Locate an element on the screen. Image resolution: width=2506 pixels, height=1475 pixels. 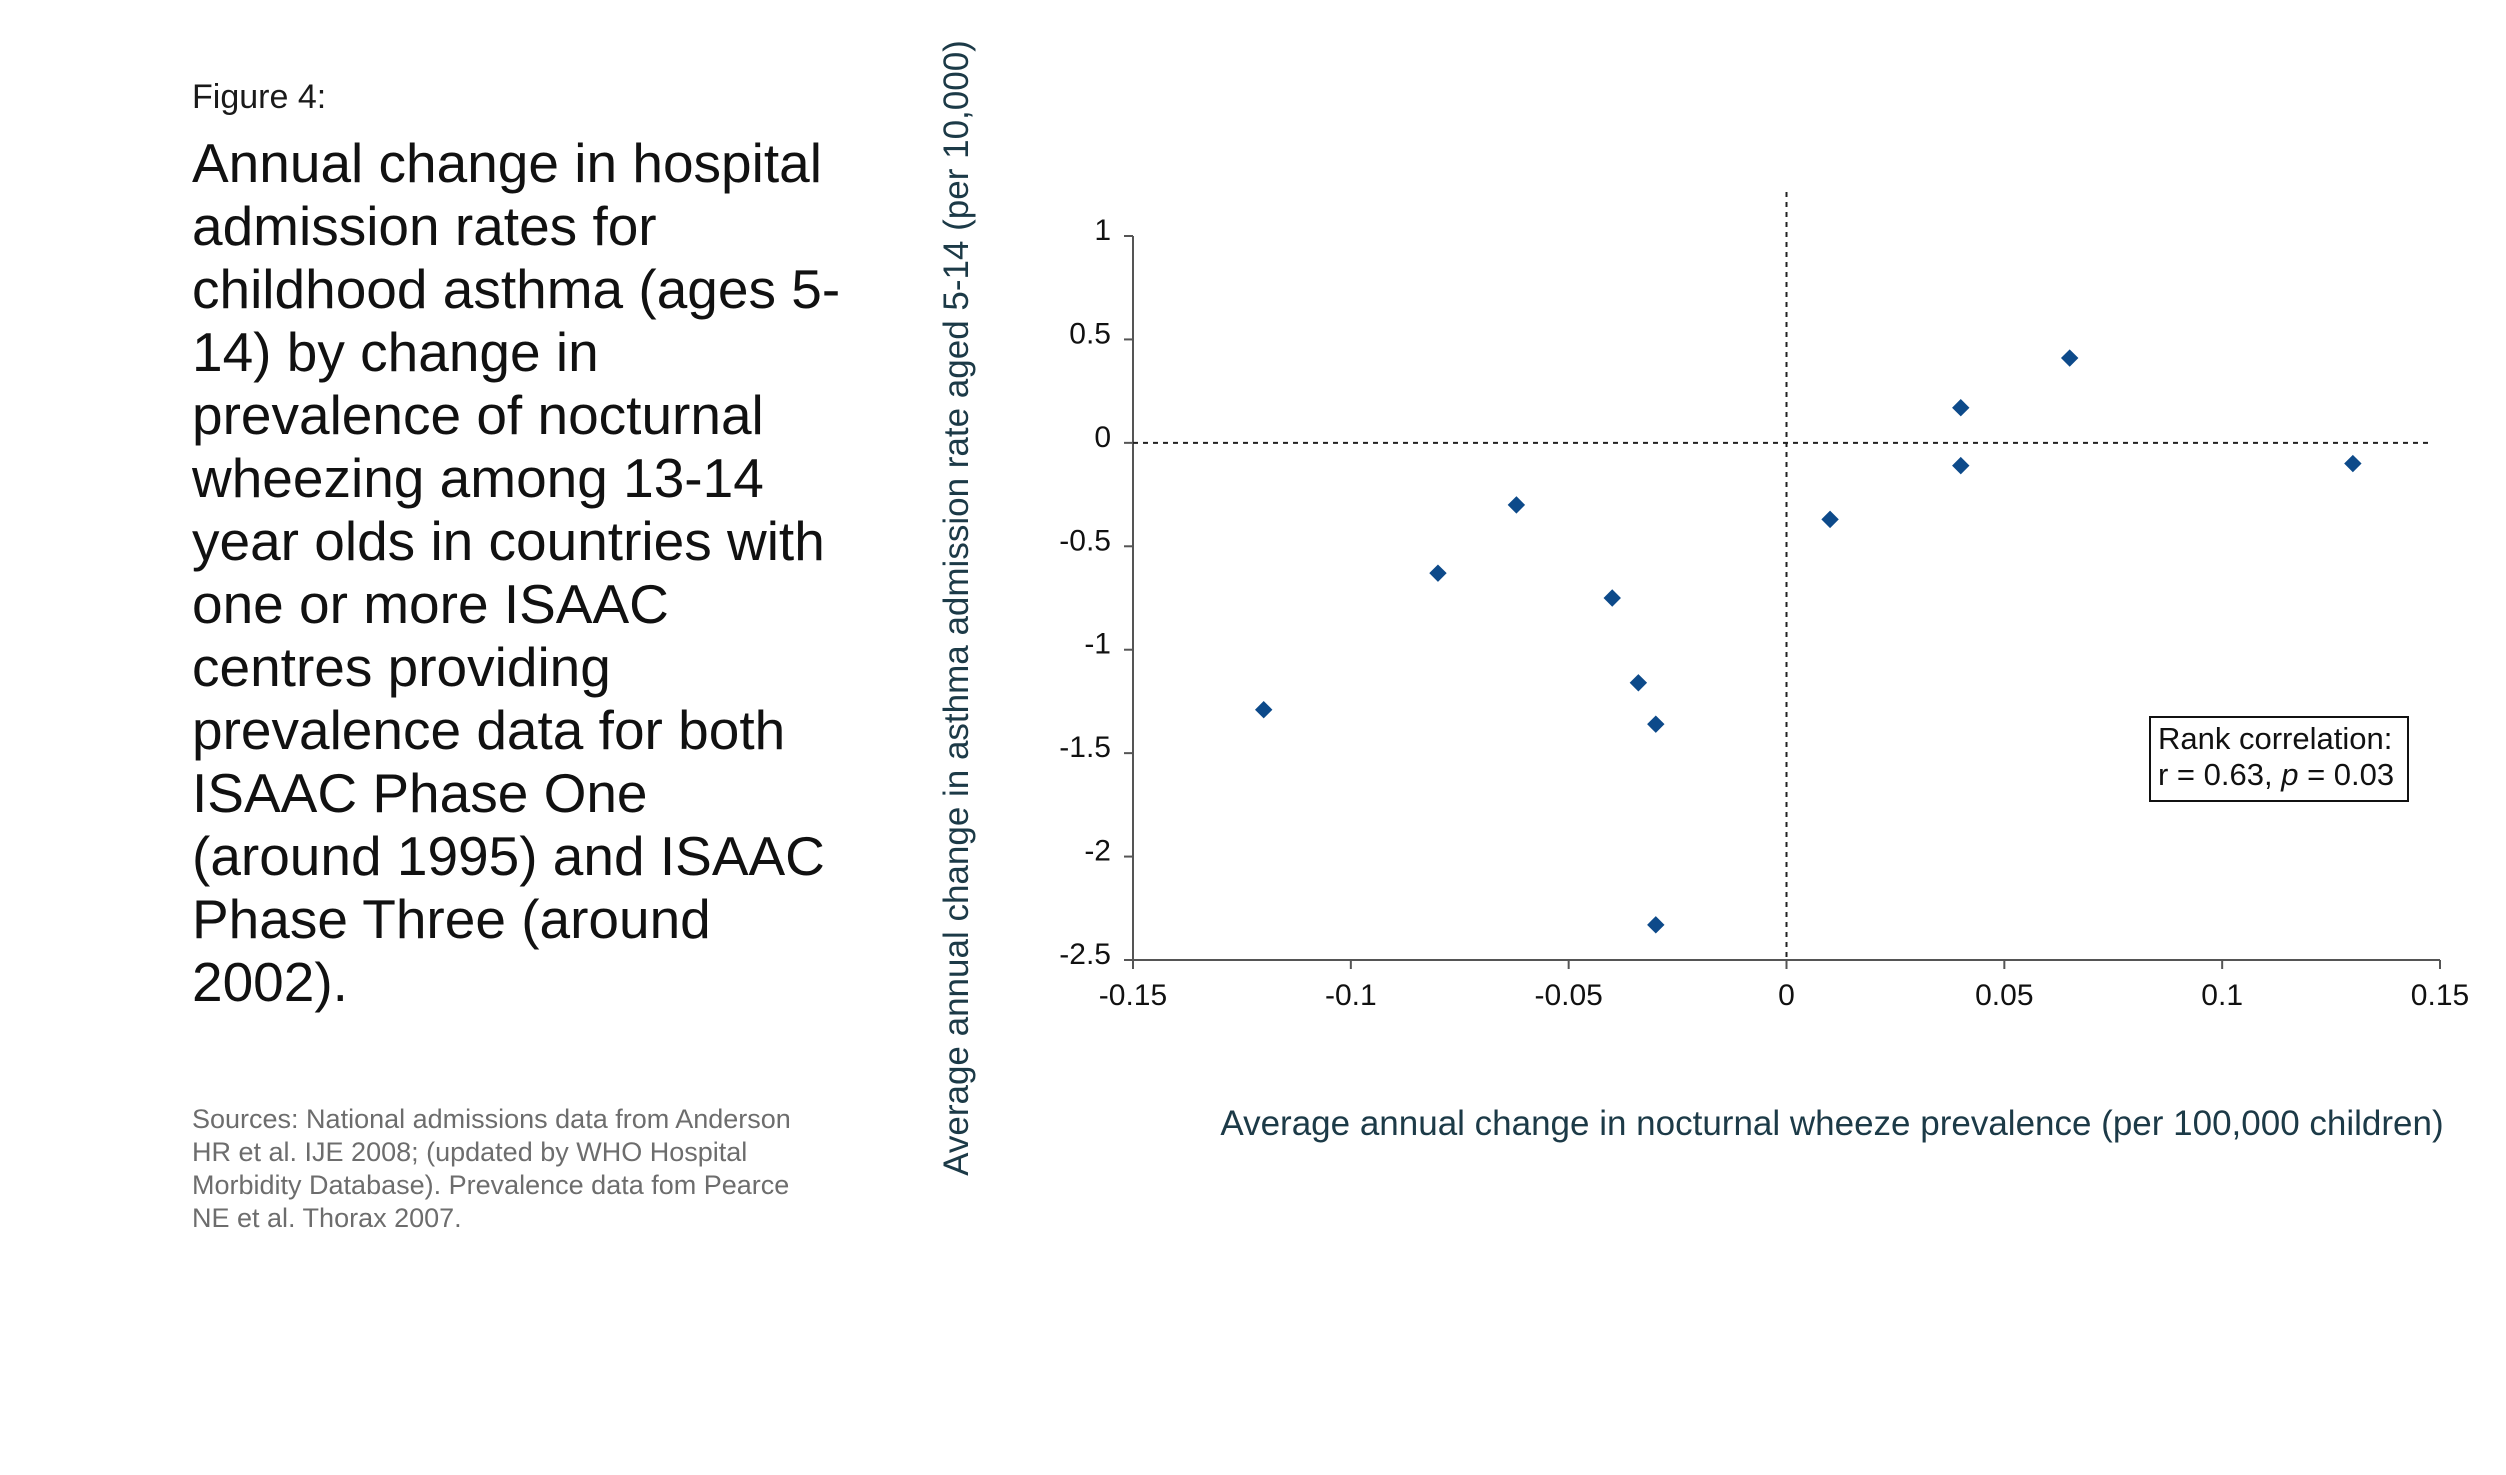
x-tick-label: 0.15 is located at coordinates (2440, 995).